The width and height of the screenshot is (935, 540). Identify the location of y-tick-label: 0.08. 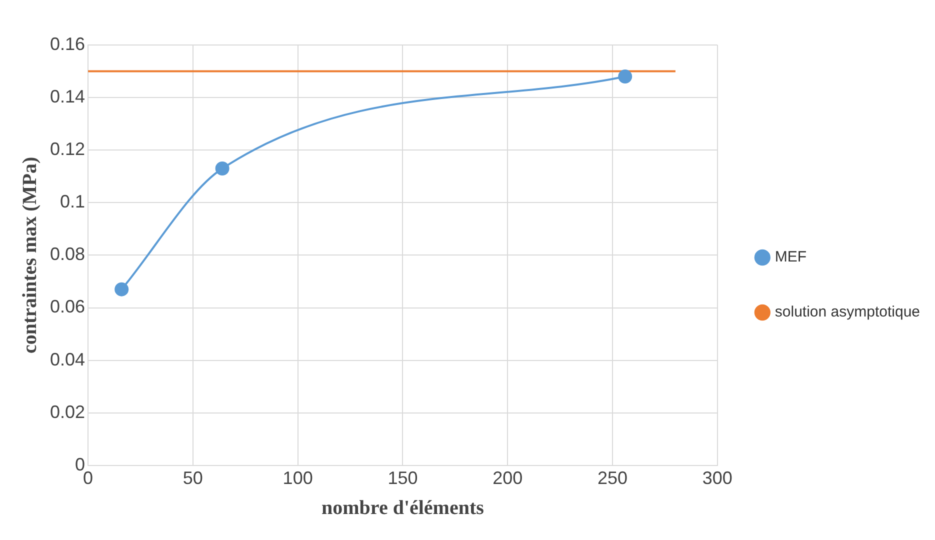
(68, 254).